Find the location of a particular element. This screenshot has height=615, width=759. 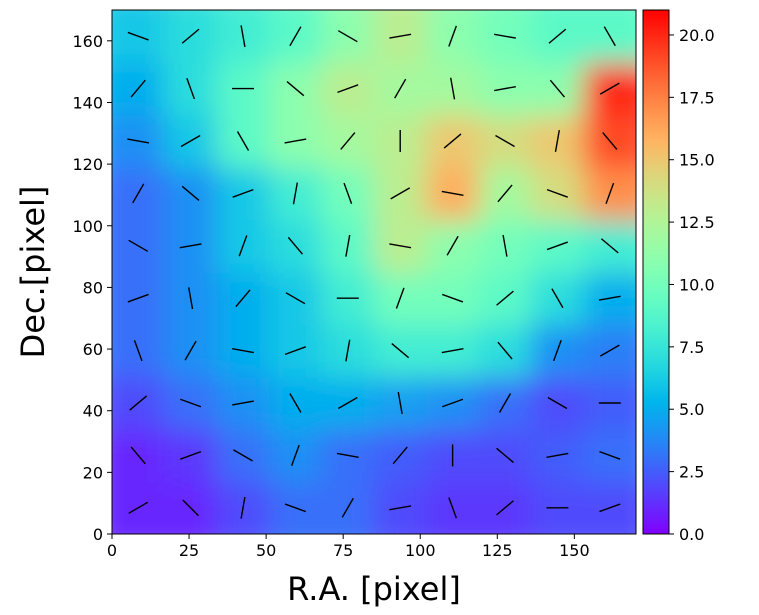

x-tick-label: 125 is located at coordinates (497, 550).